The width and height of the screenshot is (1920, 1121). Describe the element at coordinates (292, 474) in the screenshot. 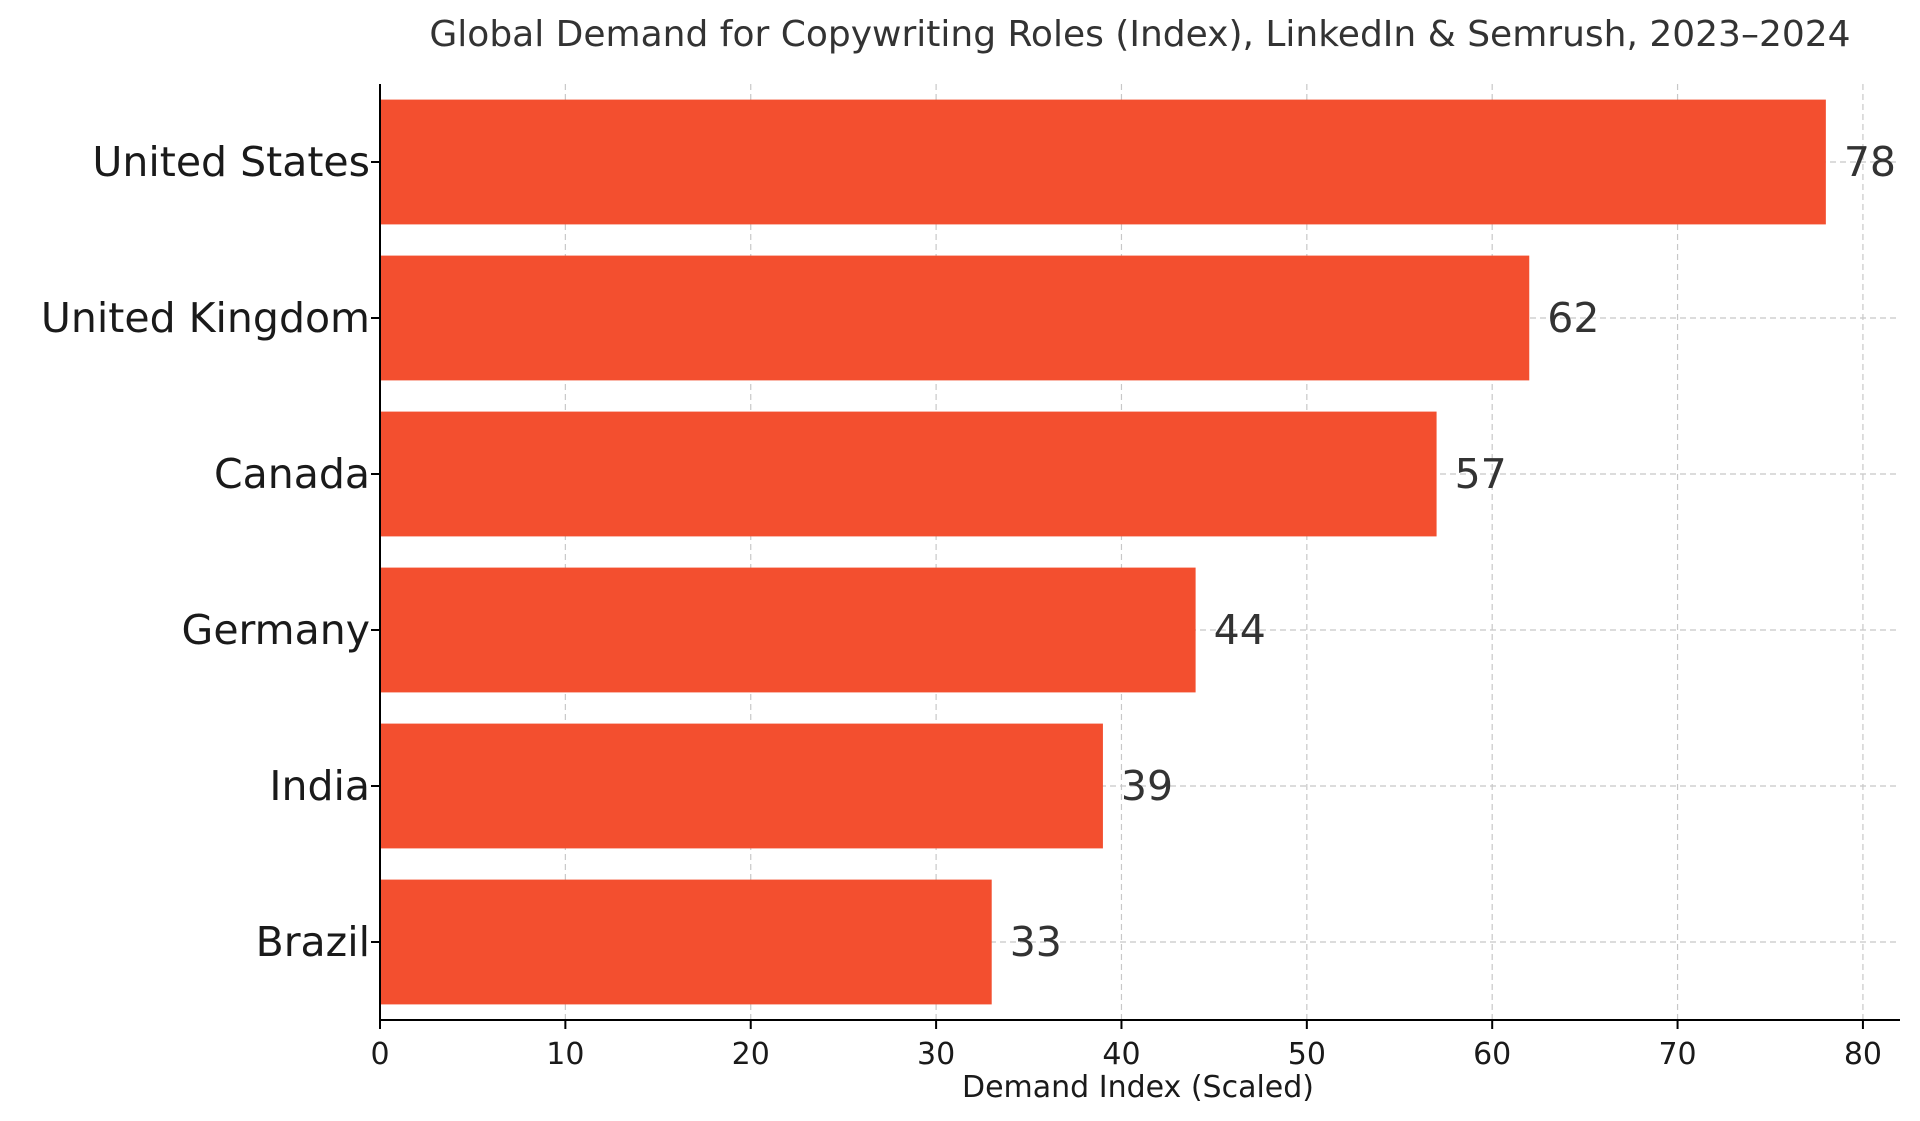

I see `category-label: Canada` at that location.